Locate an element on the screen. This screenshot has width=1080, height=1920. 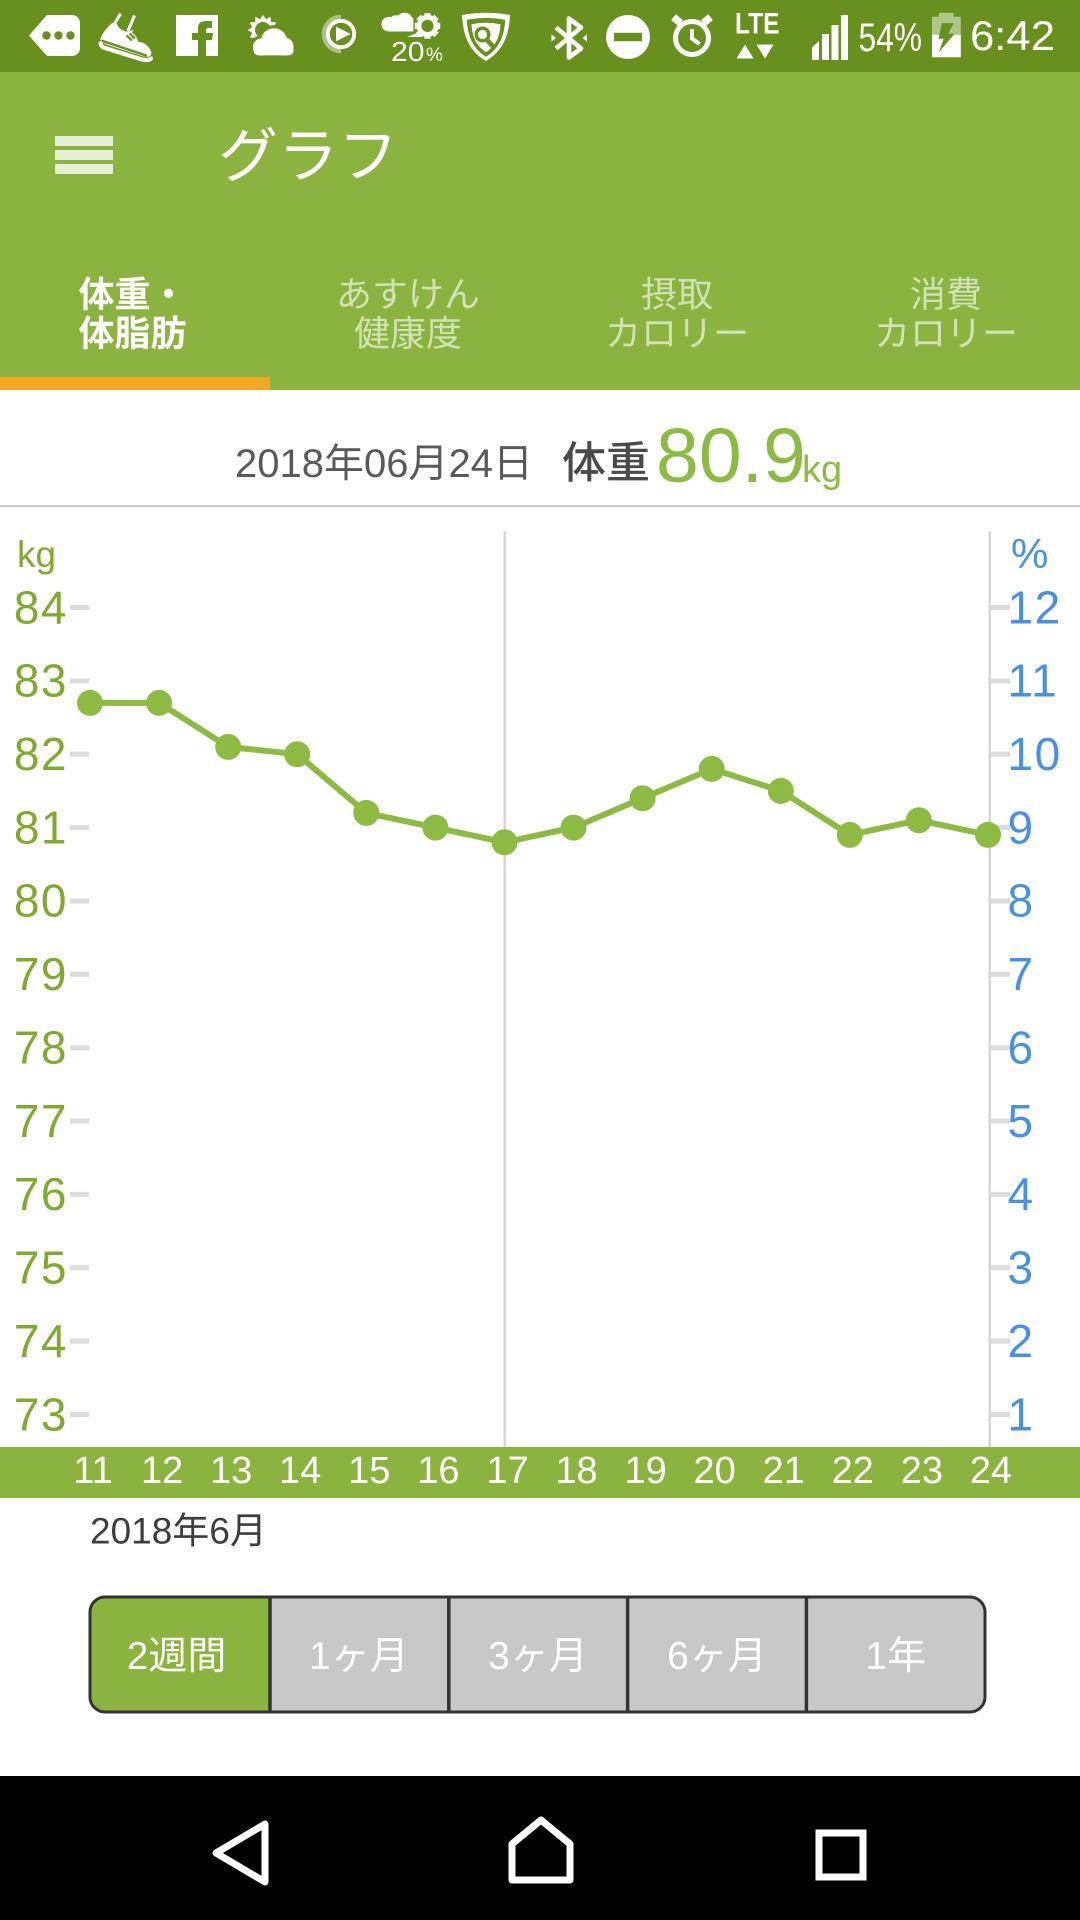
svg-text: 83 is located at coordinates (41, 681).